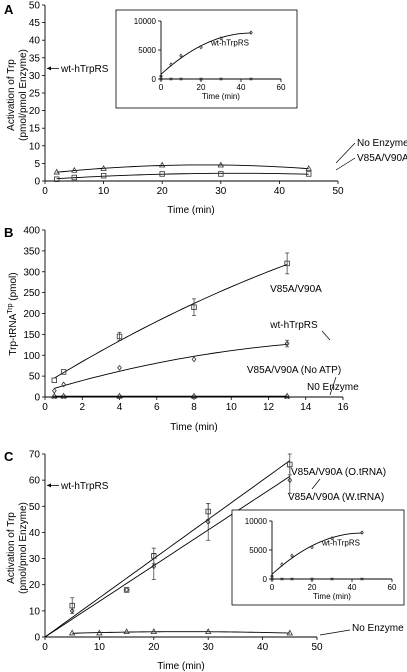  Describe the element at coordinates (294, 370) in the screenshot. I see `series-label-no-atp: V85A/V90A (No ATP)` at that location.